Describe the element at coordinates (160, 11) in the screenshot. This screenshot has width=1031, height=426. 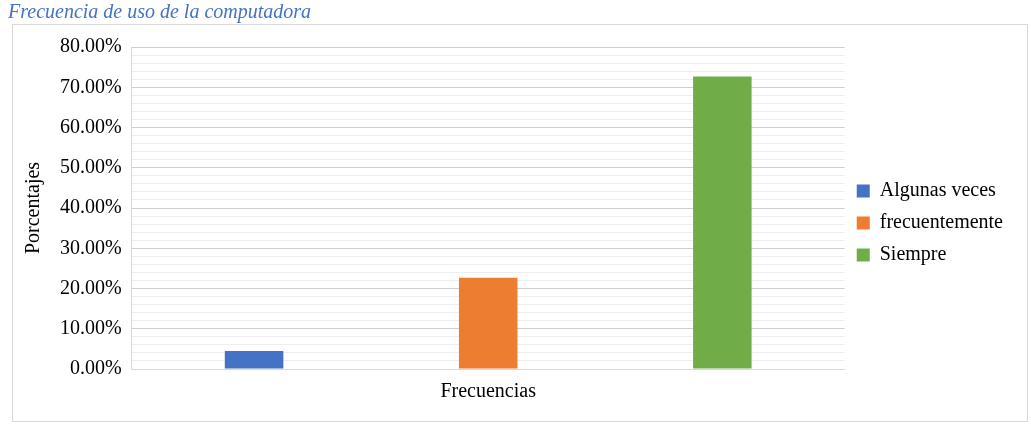
I see `chart-title: Frecuencia de uso de la computadora` at that location.